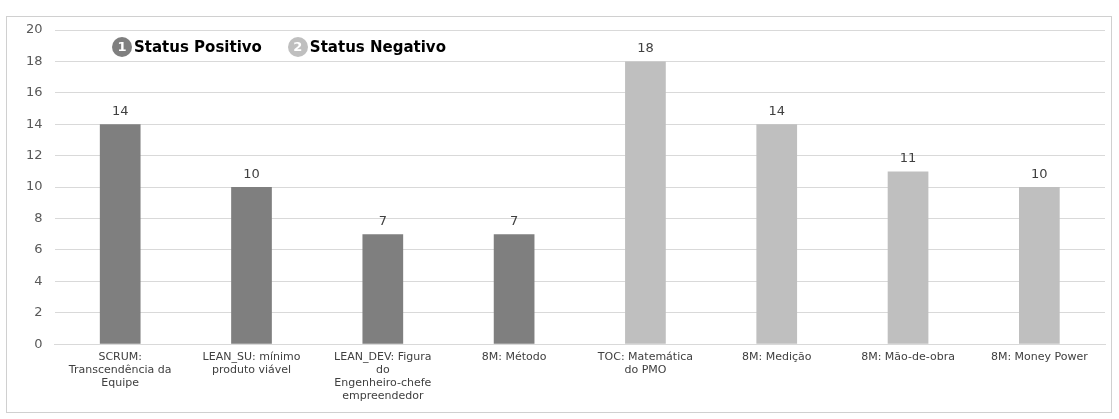 This screenshot has height=419, width=1119. I want to click on x-tick-label: SCRUM: Transcendência da Equipe, so click(119, 369).